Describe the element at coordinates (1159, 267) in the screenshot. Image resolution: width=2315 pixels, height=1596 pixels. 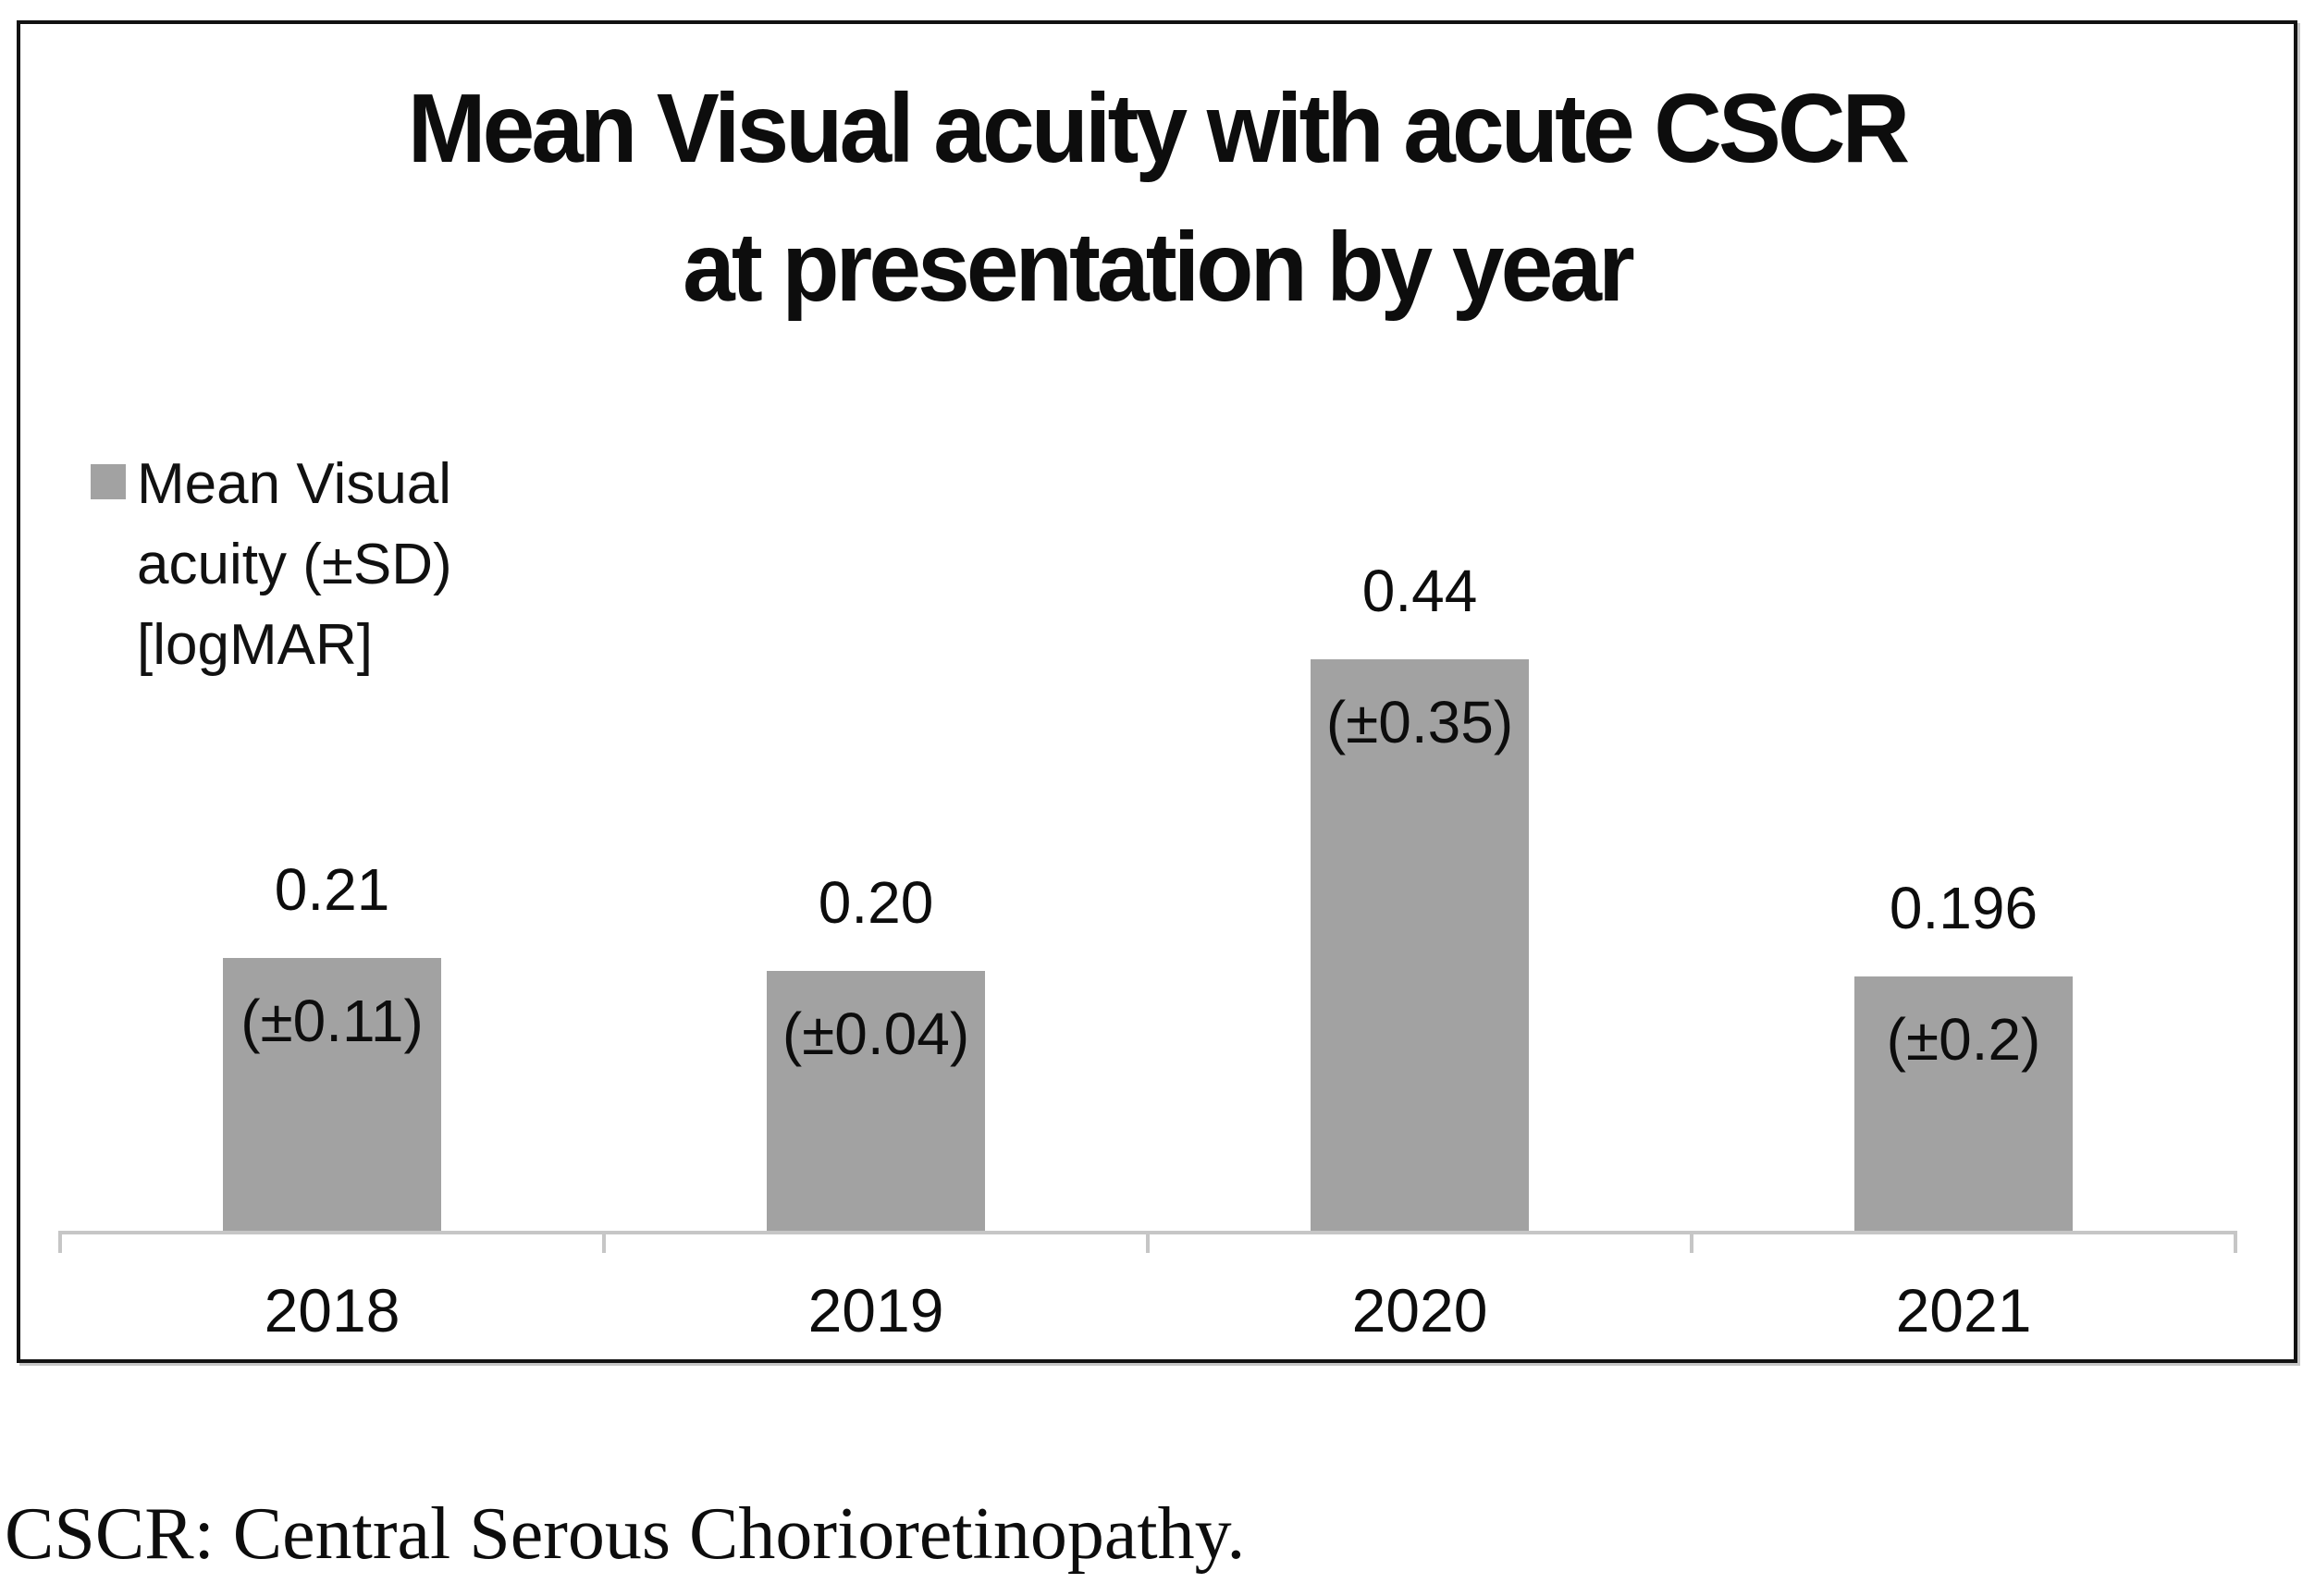
I see `chart-title-line-2: at presentation by year` at that location.